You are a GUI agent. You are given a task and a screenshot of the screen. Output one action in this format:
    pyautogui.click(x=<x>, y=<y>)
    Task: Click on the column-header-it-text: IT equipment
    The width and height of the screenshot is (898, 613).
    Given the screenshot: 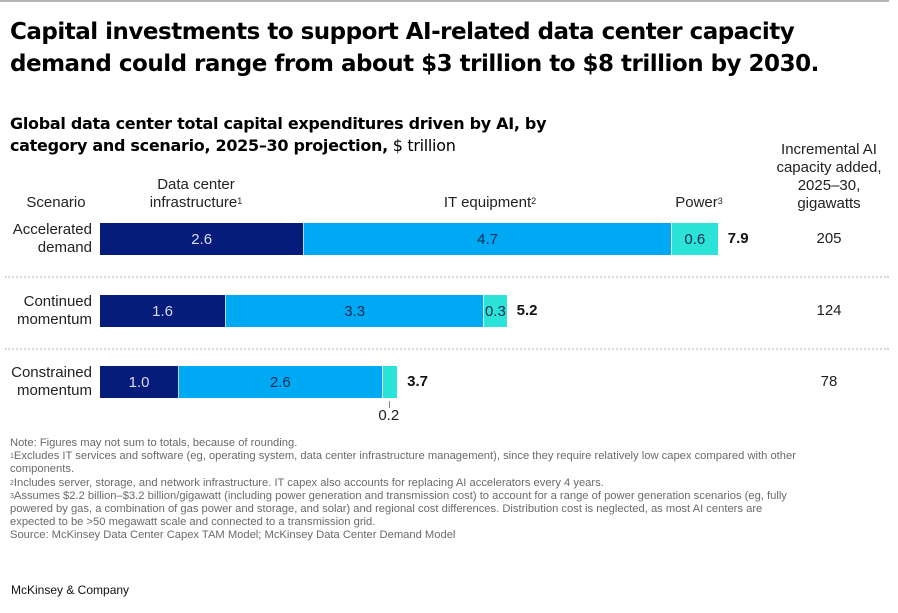 What is the action you would take?
    pyautogui.click(x=487, y=202)
    